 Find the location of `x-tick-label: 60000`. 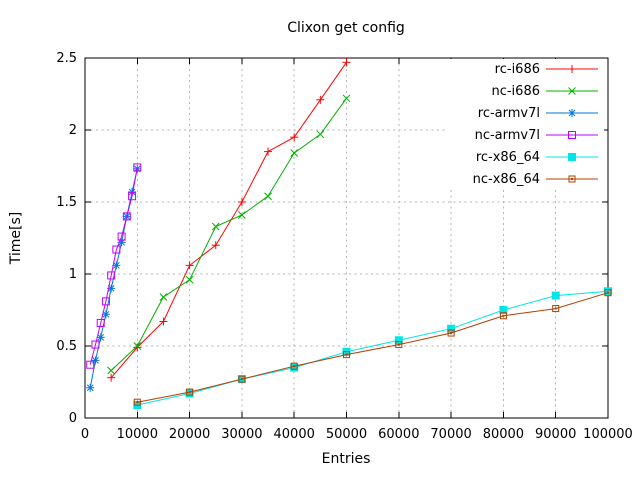

x-tick-label: 60000 is located at coordinates (398, 434).